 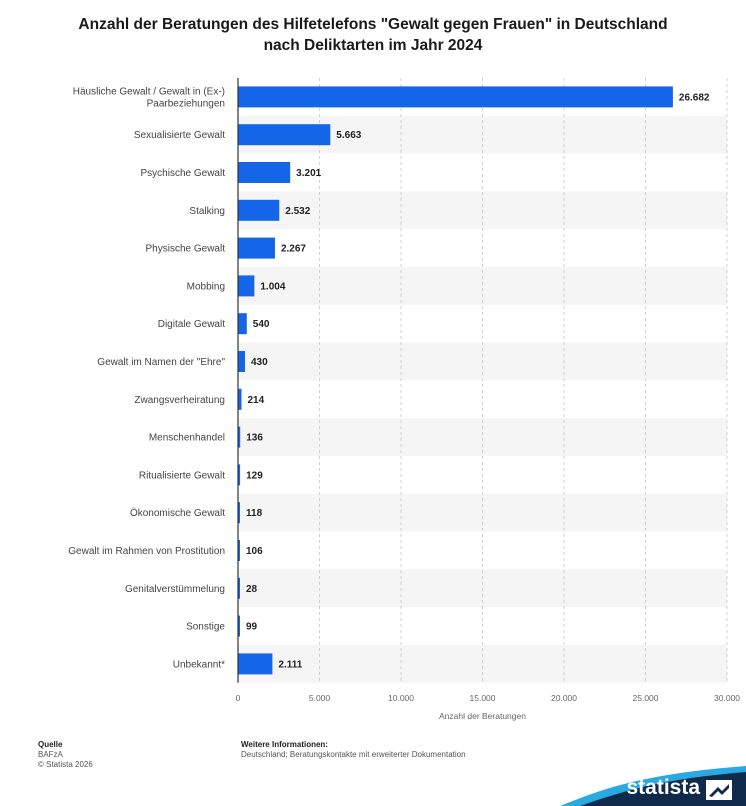 I want to click on data-label: 99, so click(x=252, y=627).